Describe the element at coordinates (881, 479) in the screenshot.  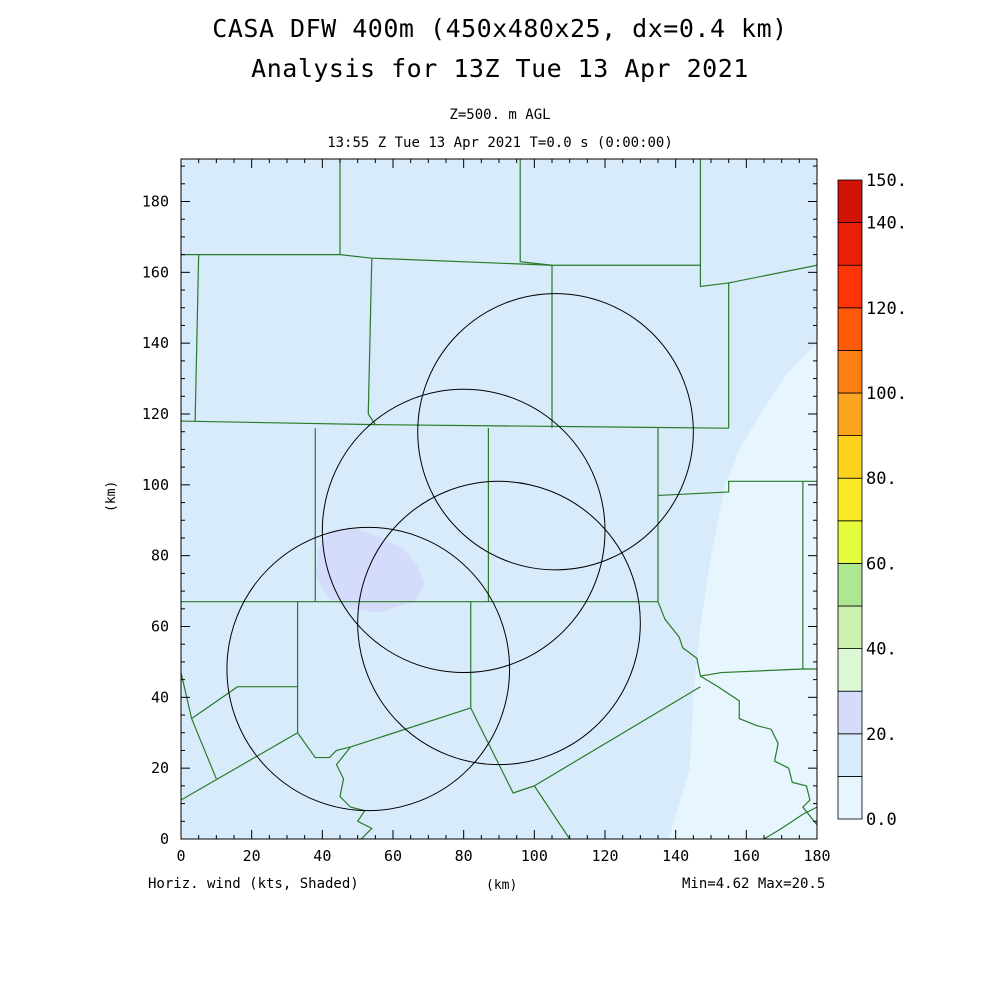
I see `colorbar-label: 80.` at that location.